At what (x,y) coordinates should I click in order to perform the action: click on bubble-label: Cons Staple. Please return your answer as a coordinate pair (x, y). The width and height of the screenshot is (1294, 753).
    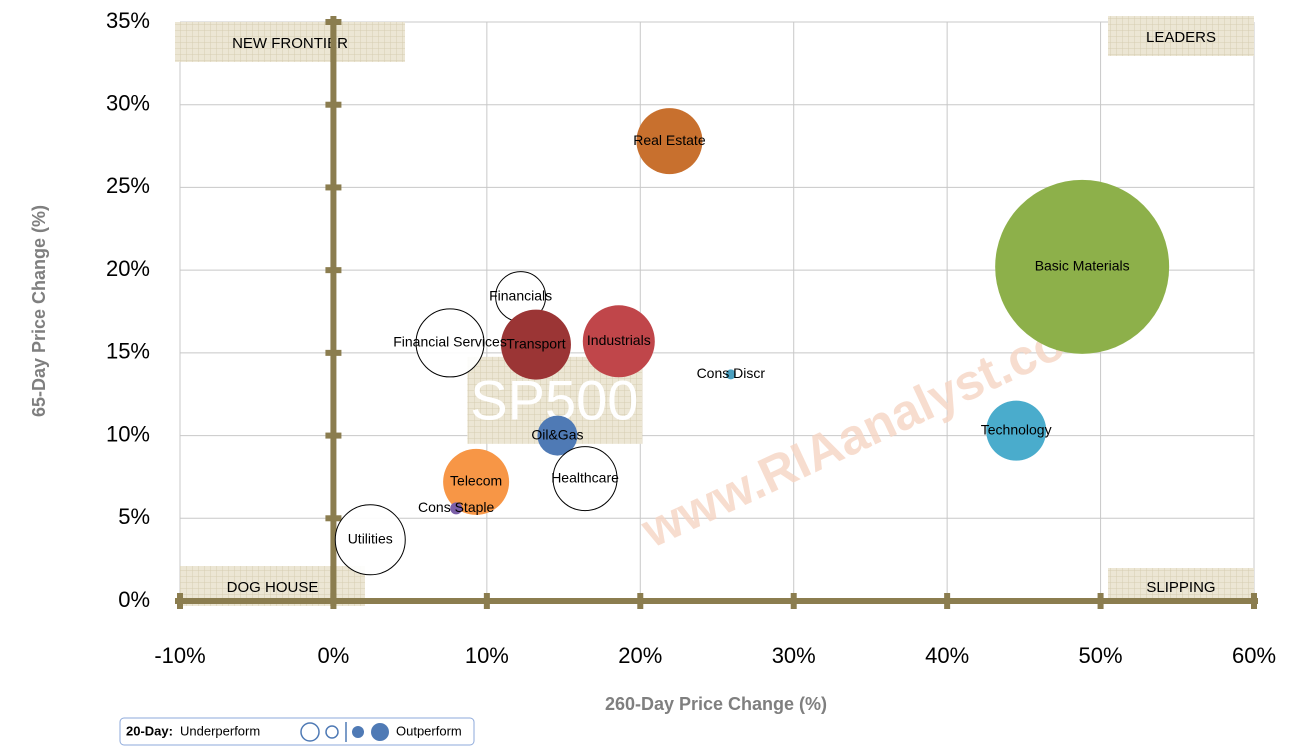
    Looking at the image, I should click on (456, 507).